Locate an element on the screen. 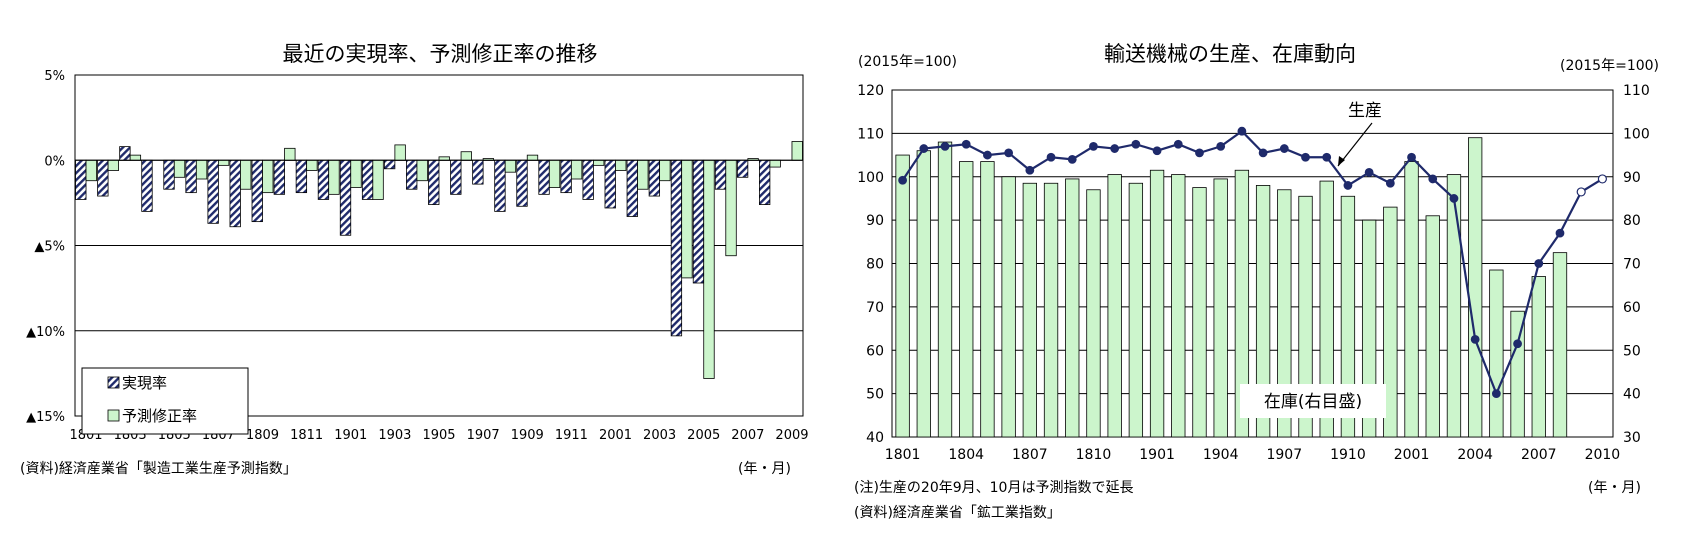  y-tick-label-right: 100 is located at coordinates (1636, 134).